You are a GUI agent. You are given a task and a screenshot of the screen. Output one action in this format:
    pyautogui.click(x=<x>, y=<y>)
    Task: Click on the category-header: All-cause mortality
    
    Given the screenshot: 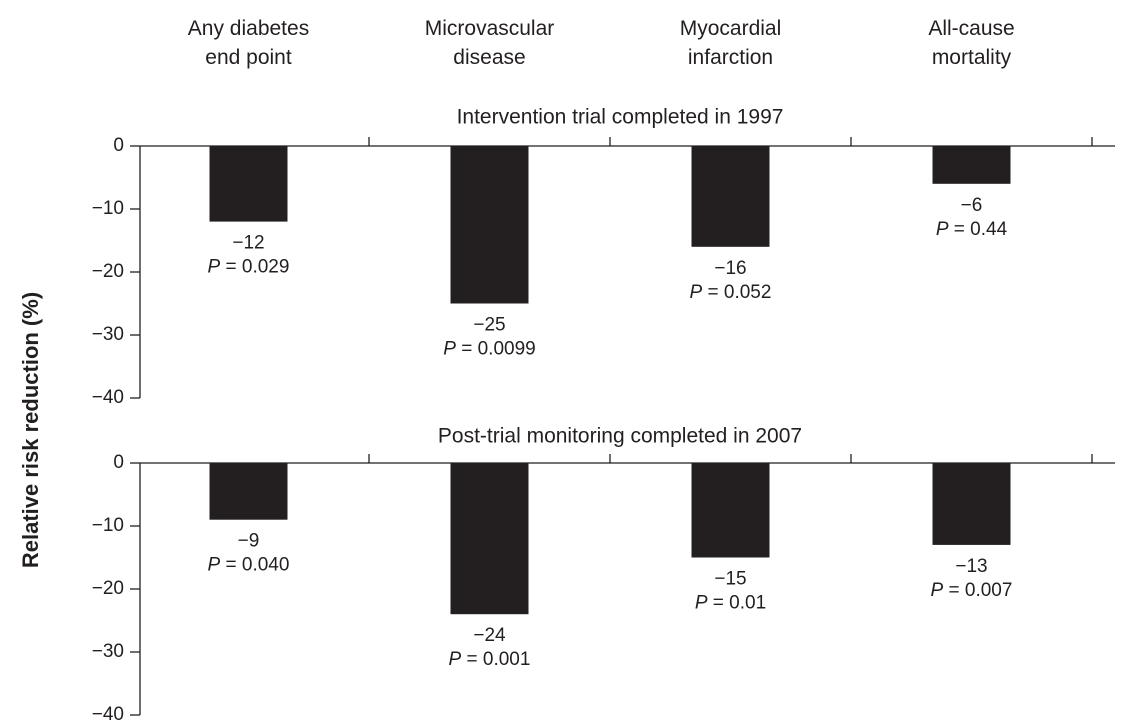 What is the action you would take?
    pyautogui.click(x=971, y=43)
    